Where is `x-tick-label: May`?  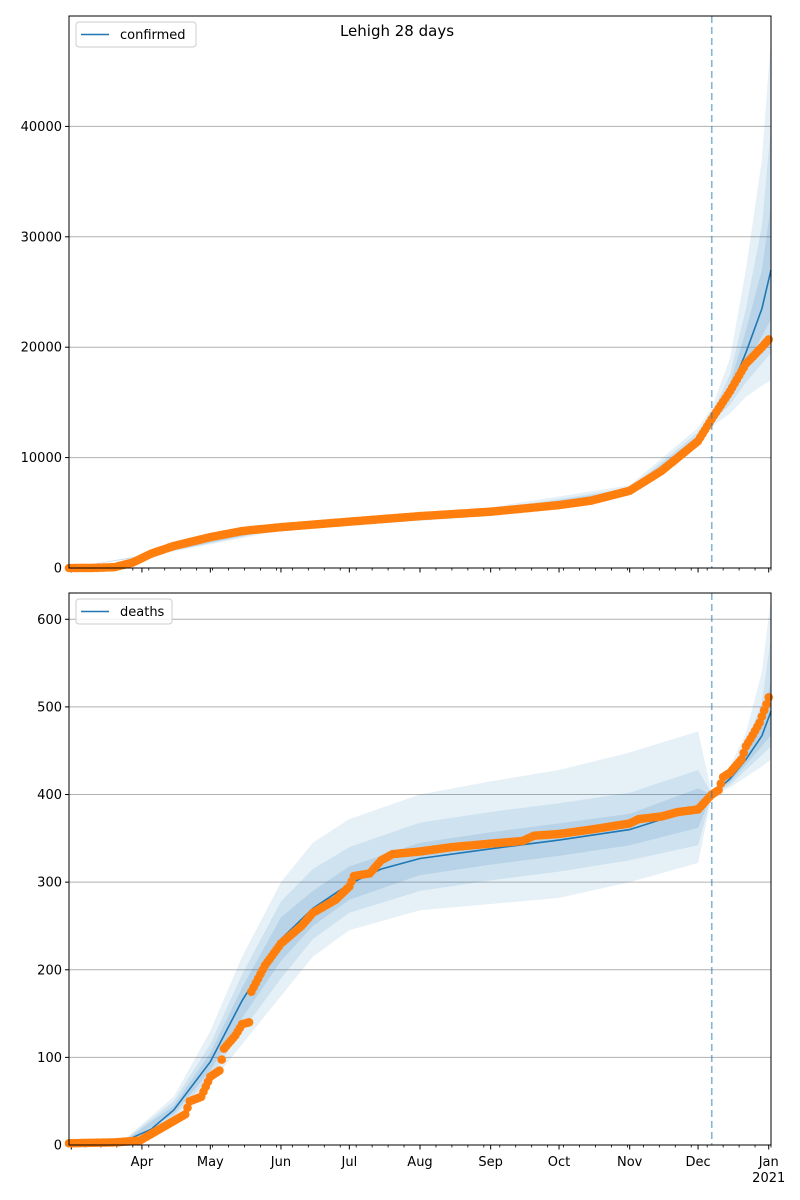 x-tick-label: May is located at coordinates (210, 1162).